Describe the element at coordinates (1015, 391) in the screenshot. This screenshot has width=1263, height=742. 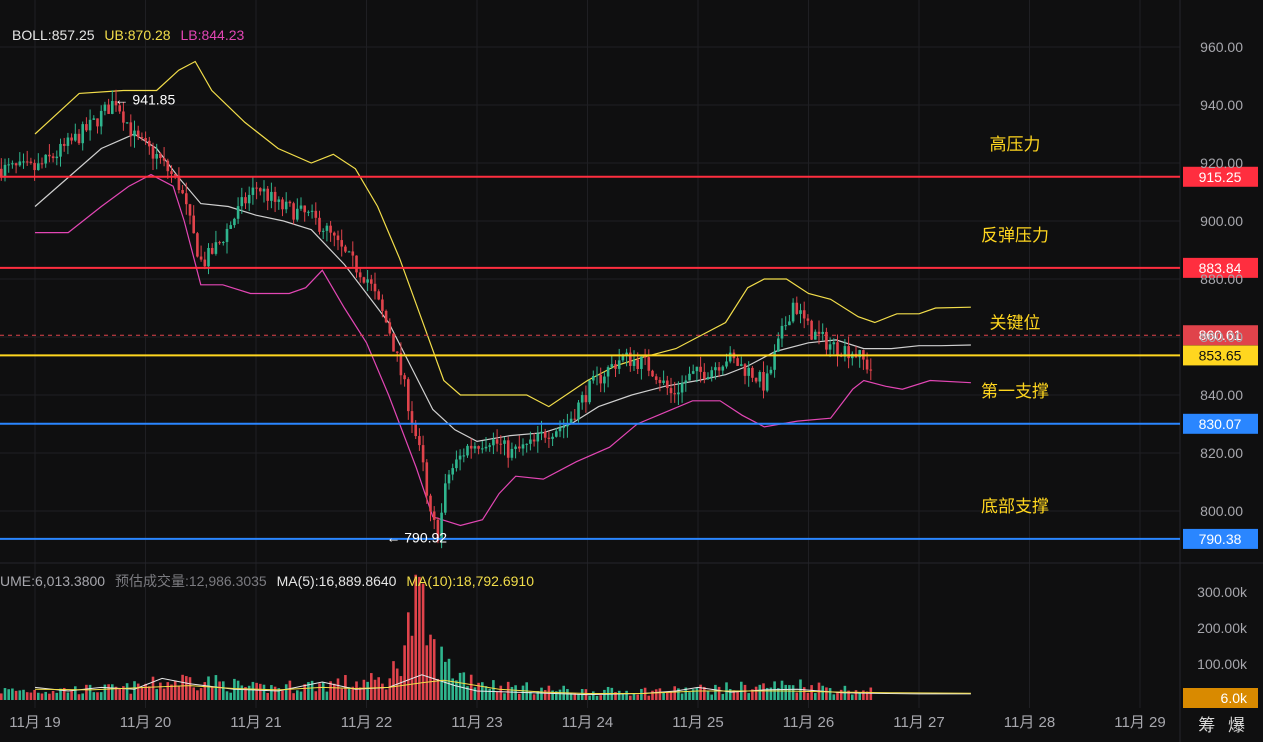
I see `level-label: 第一支撑` at that location.